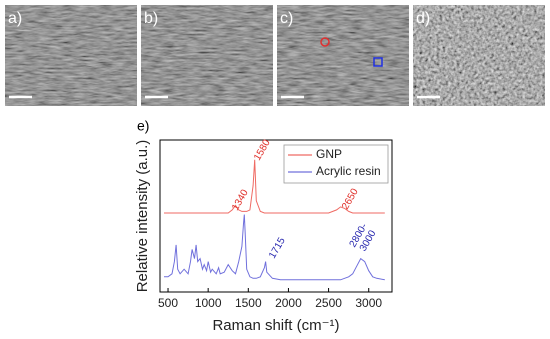 Image resolution: width=550 pixels, height=339 pixels. I want to click on annotation: 2800-3000, so click(363, 237).